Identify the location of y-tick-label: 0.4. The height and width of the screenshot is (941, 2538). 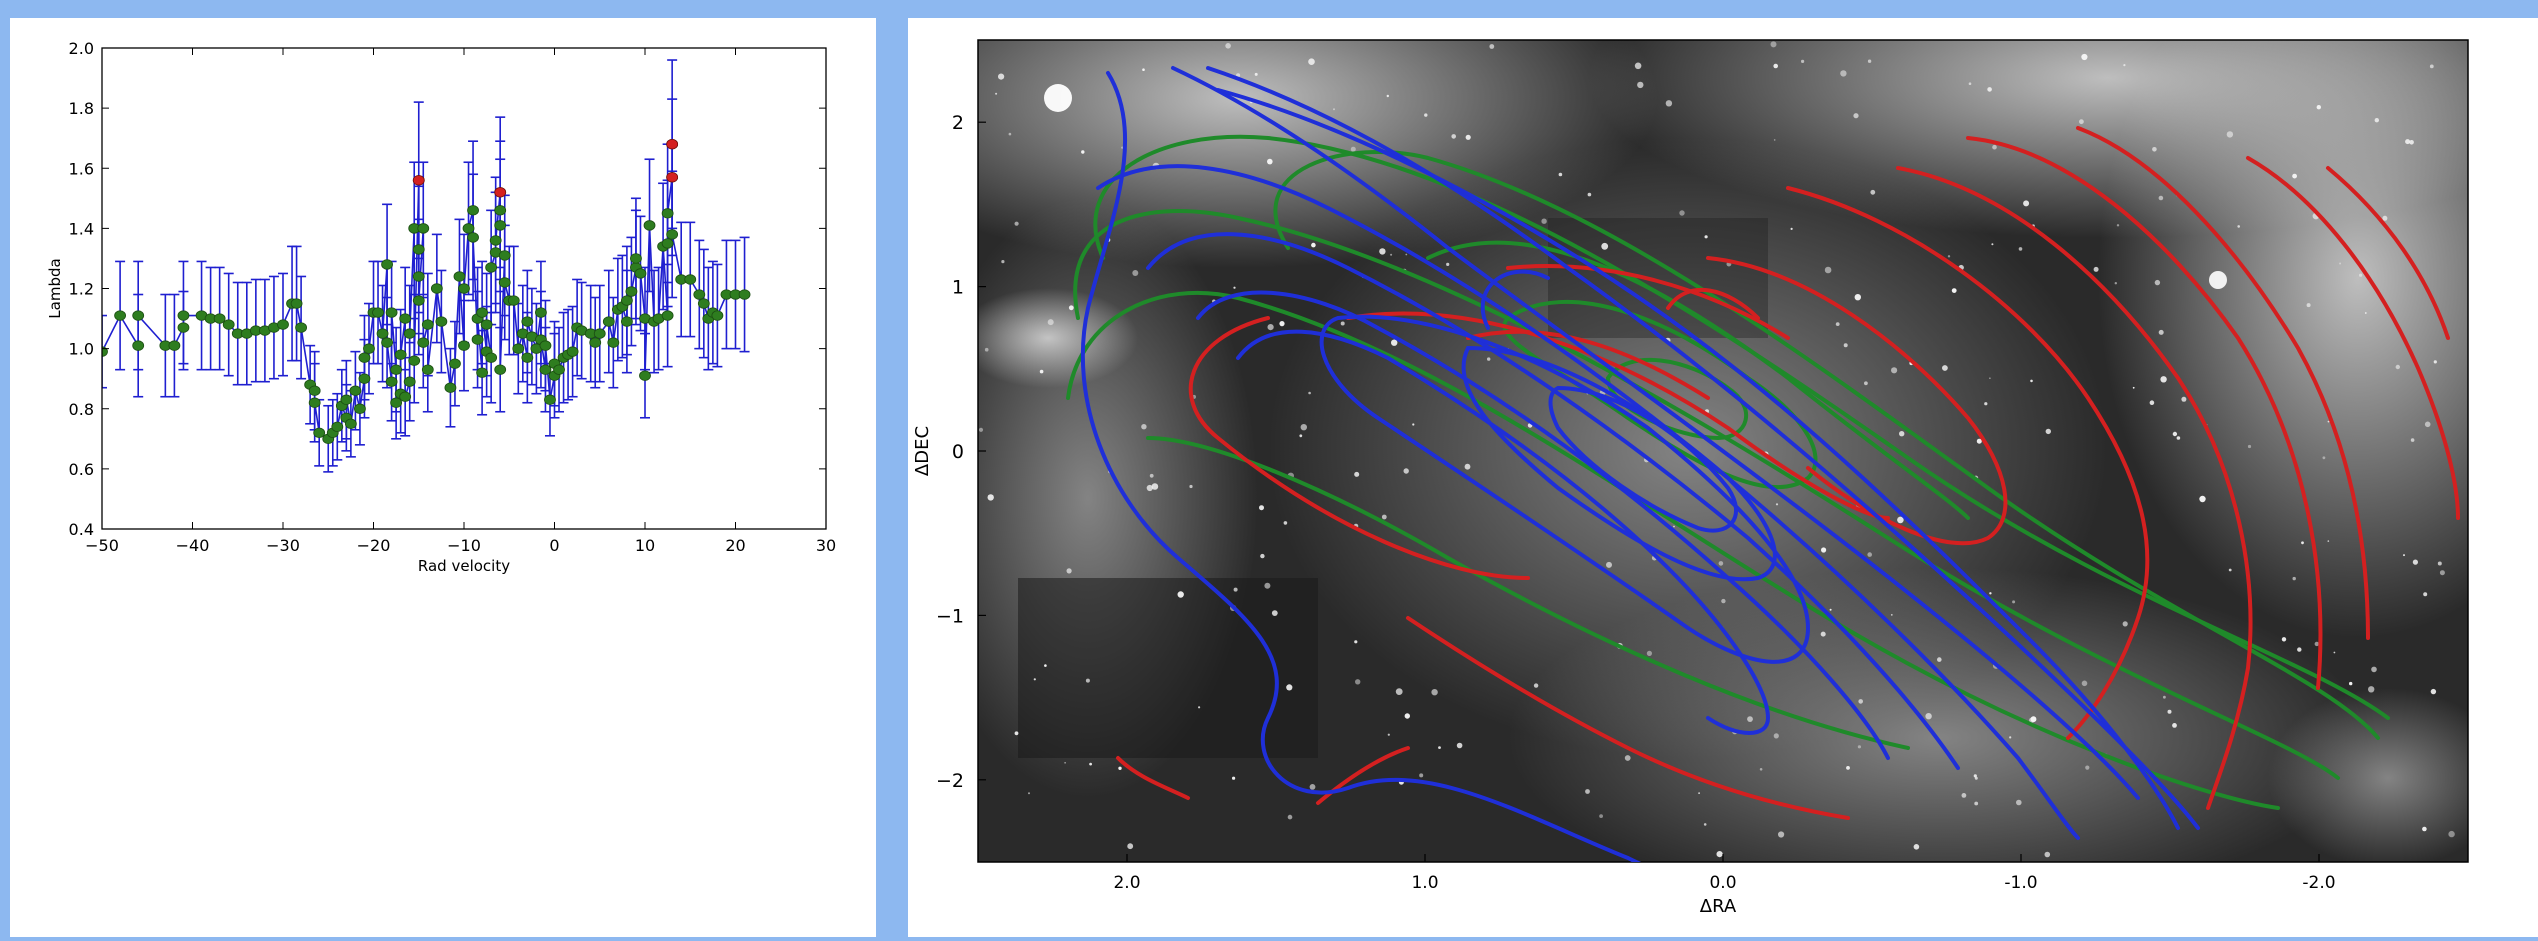
(81, 529).